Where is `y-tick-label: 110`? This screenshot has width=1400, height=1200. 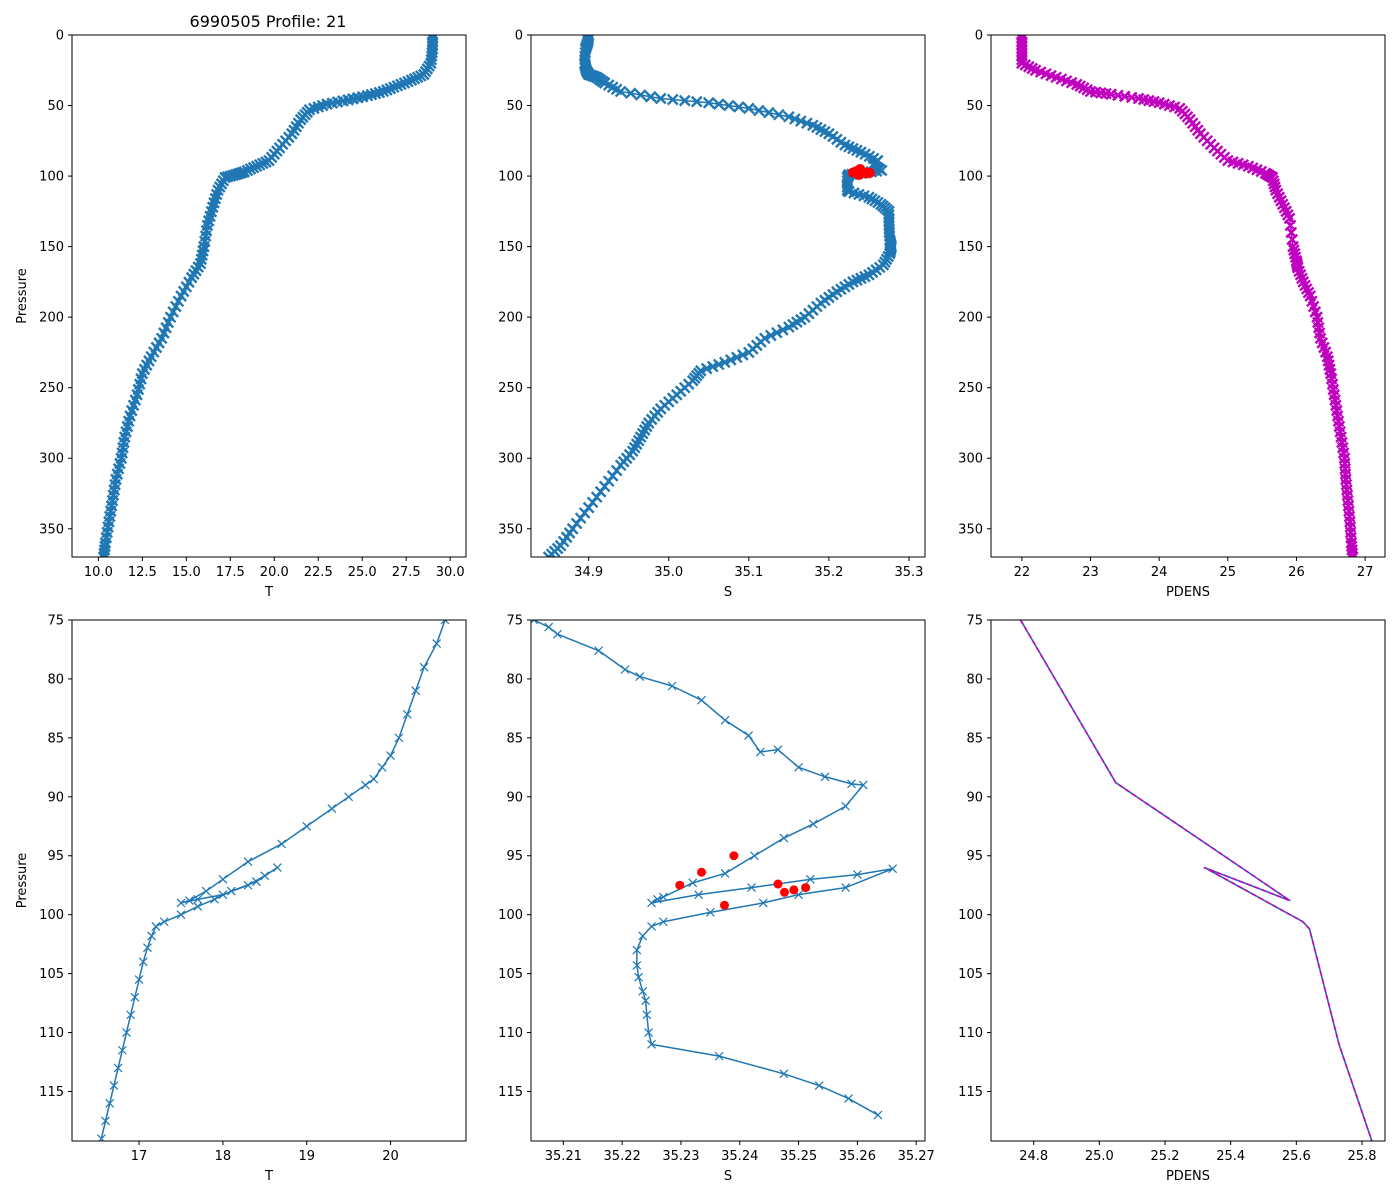
y-tick-label: 110 is located at coordinates (51, 1033).